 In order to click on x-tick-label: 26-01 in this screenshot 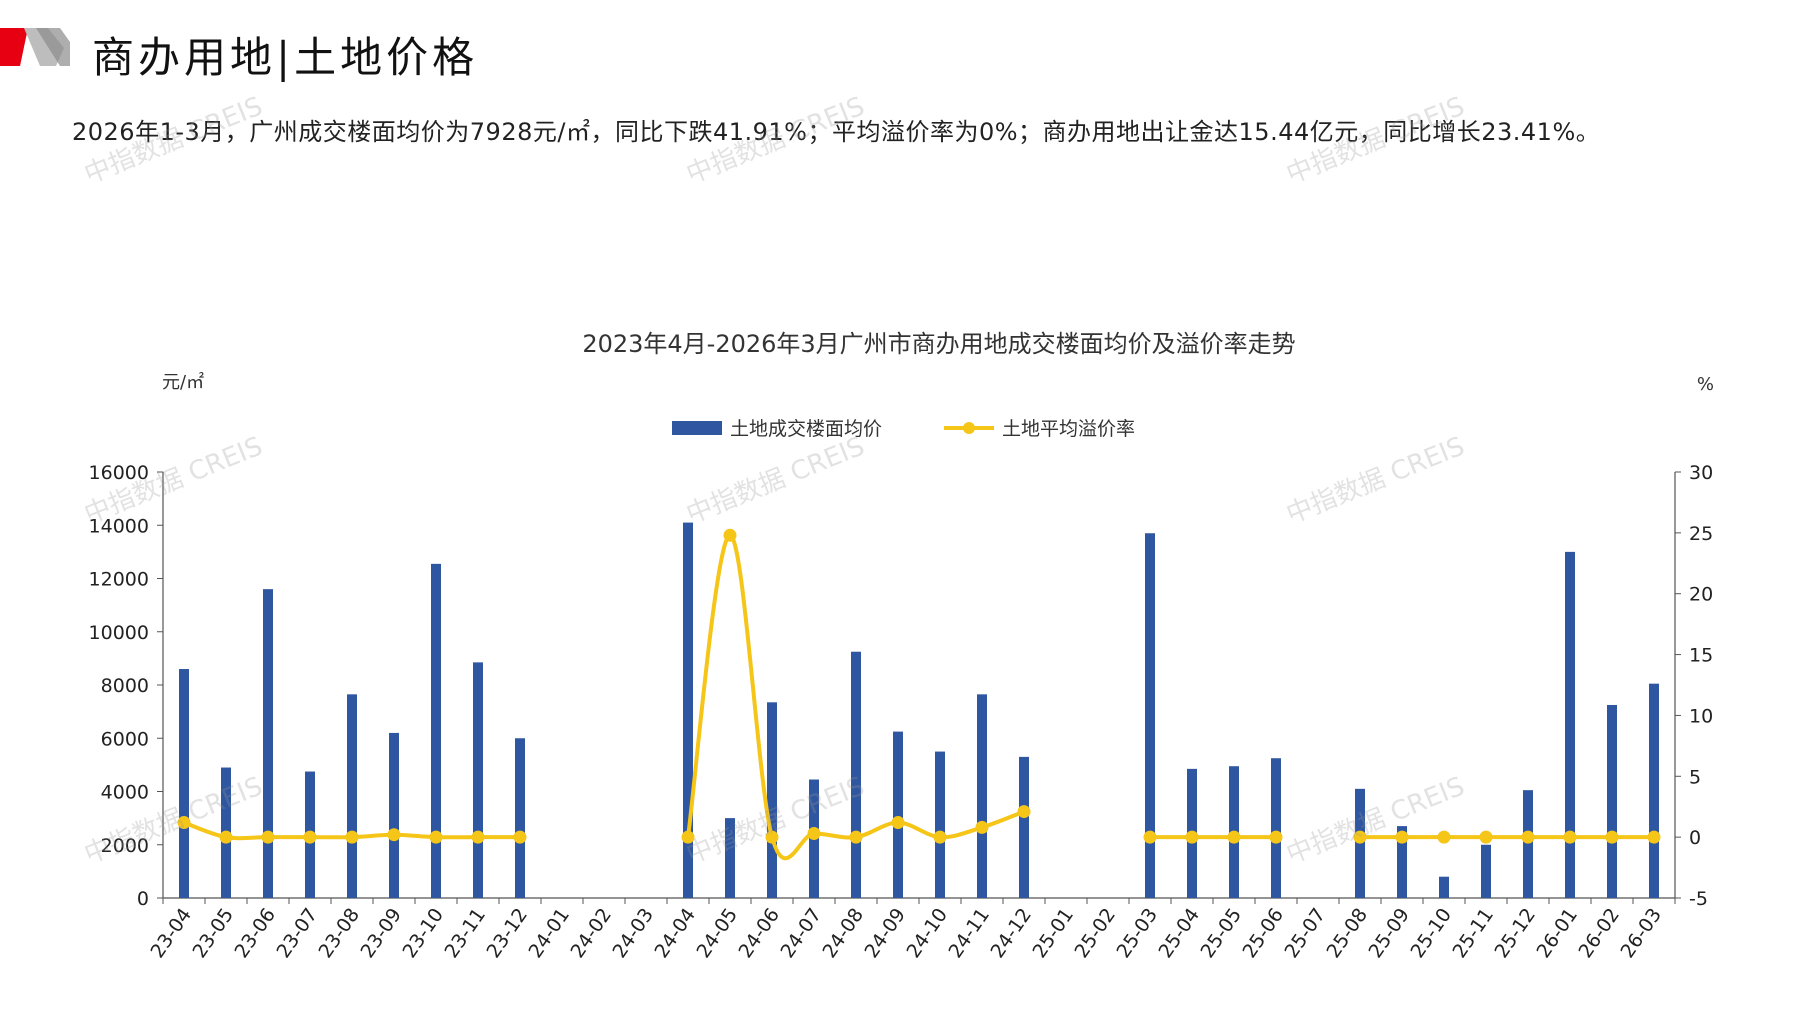, I will do `click(1557, 933)`.